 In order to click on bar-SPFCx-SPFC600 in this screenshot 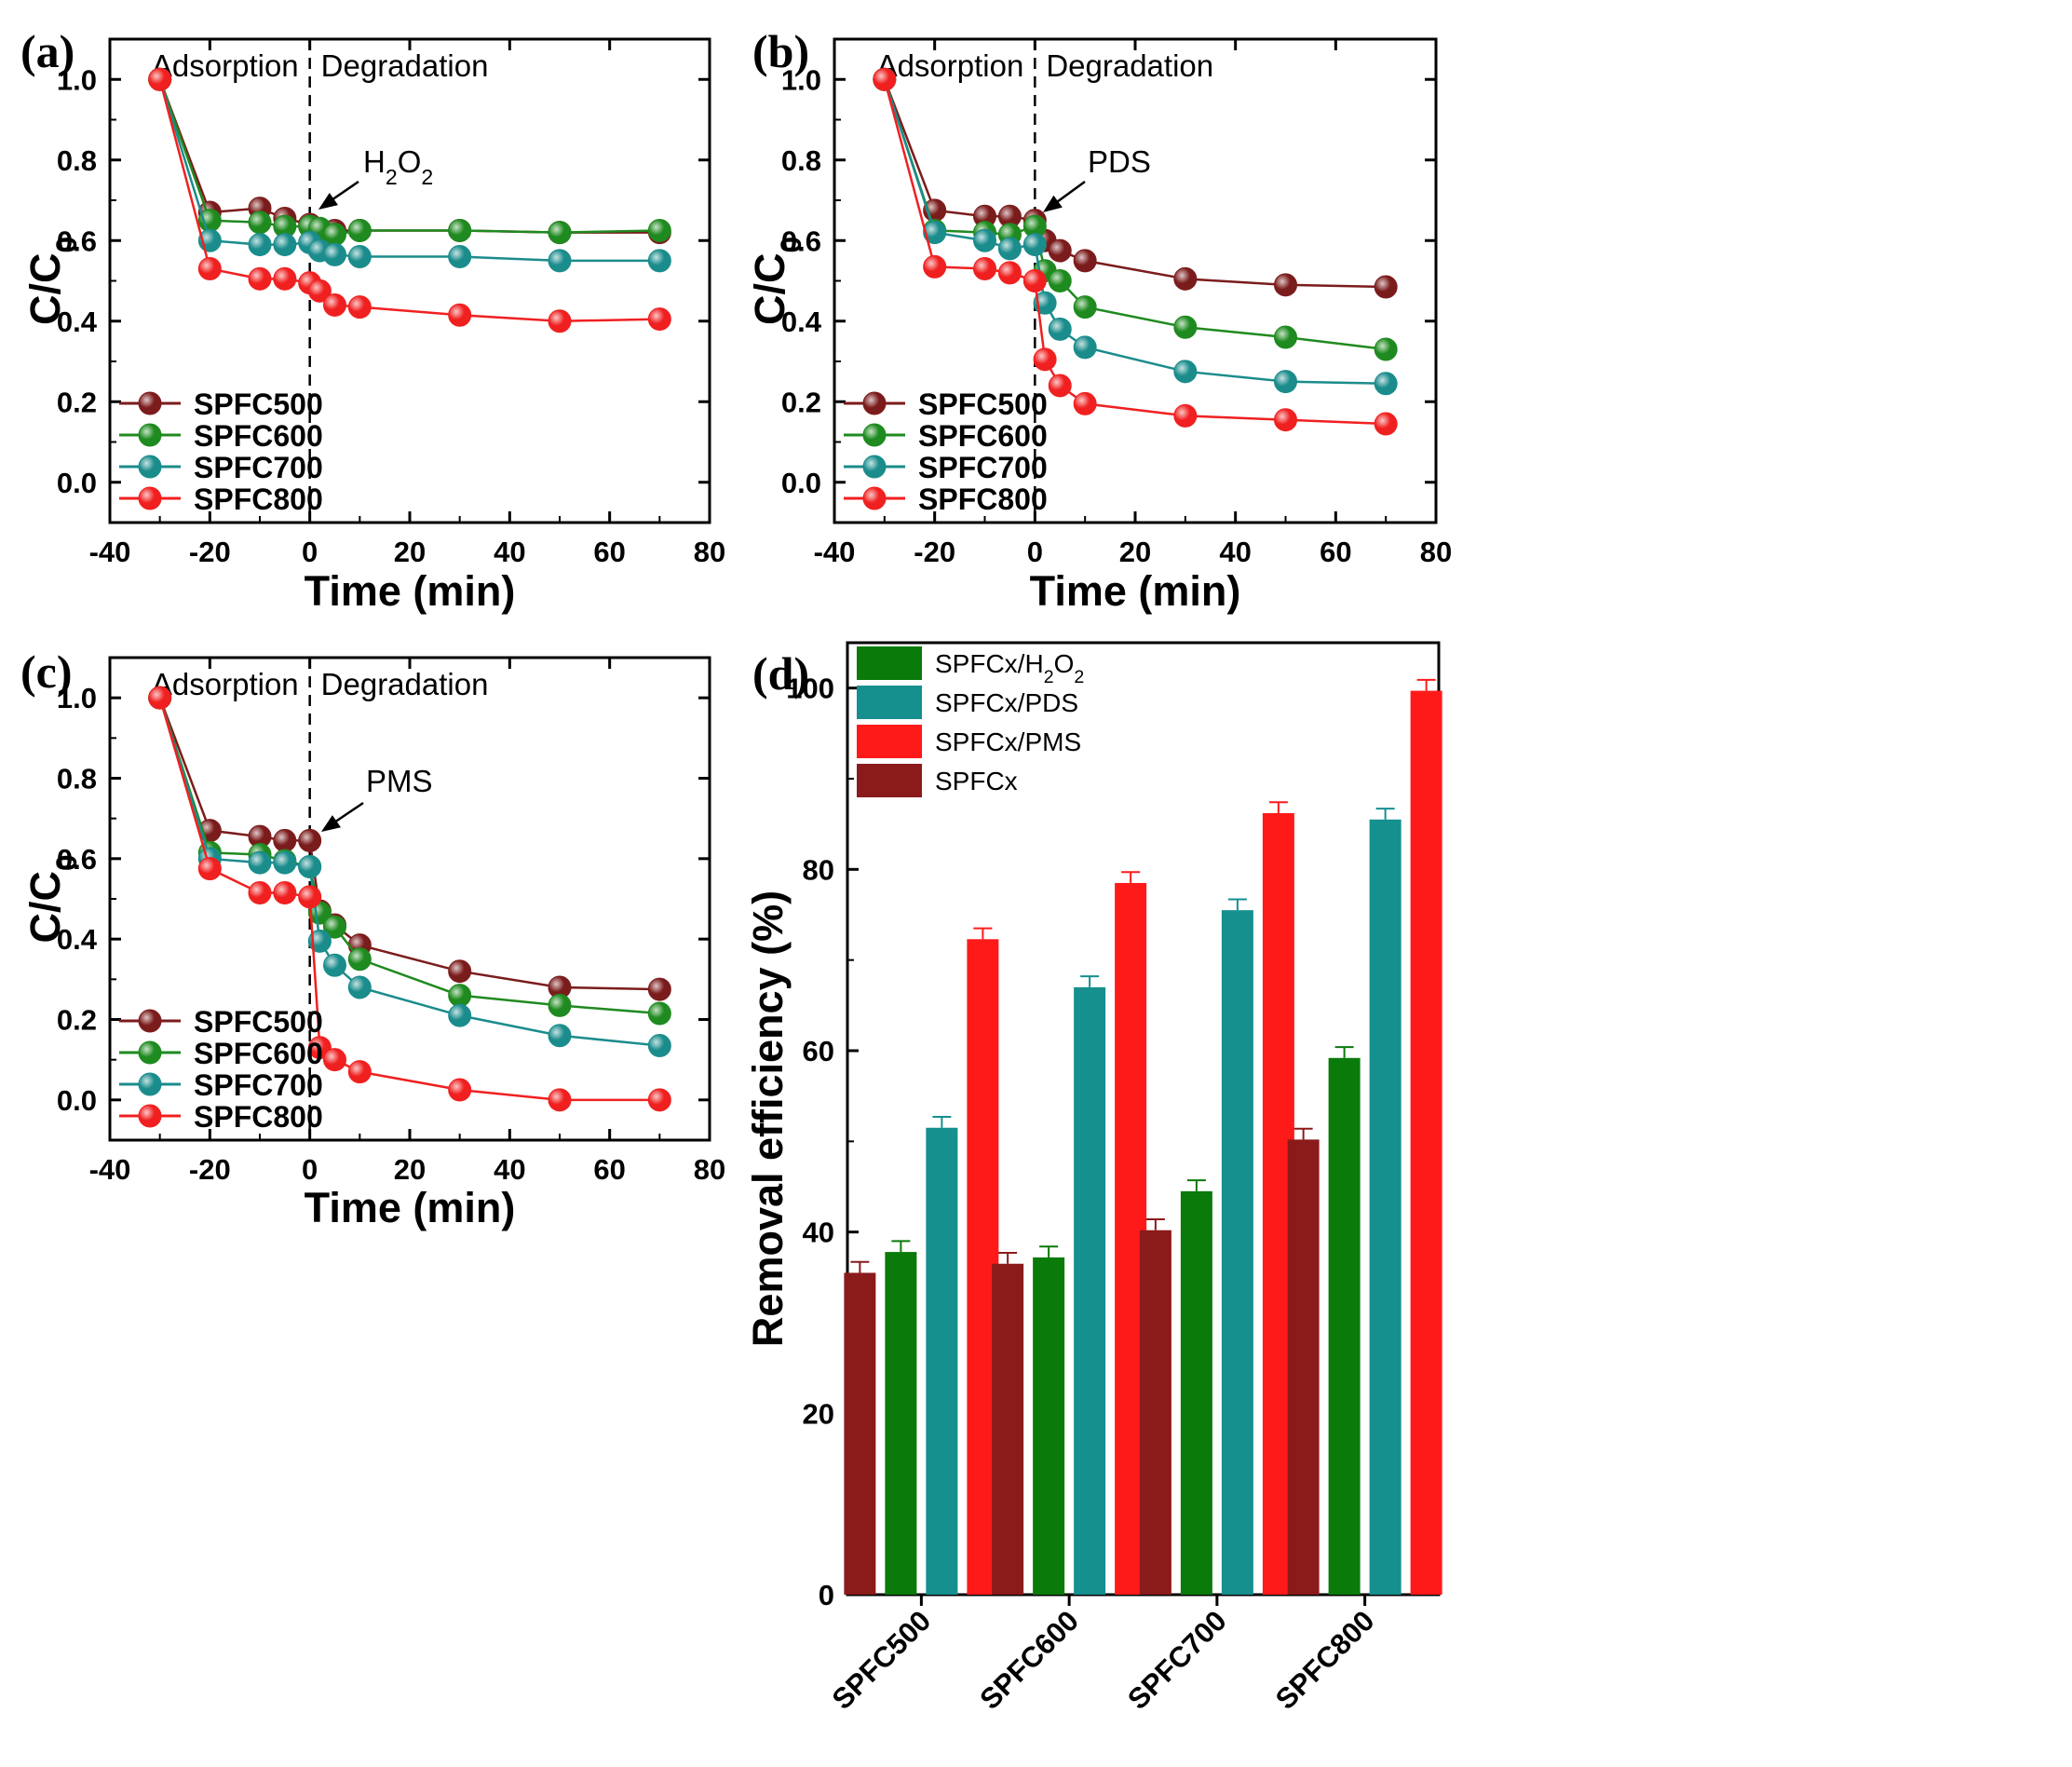, I will do `click(1008, 1429)`.